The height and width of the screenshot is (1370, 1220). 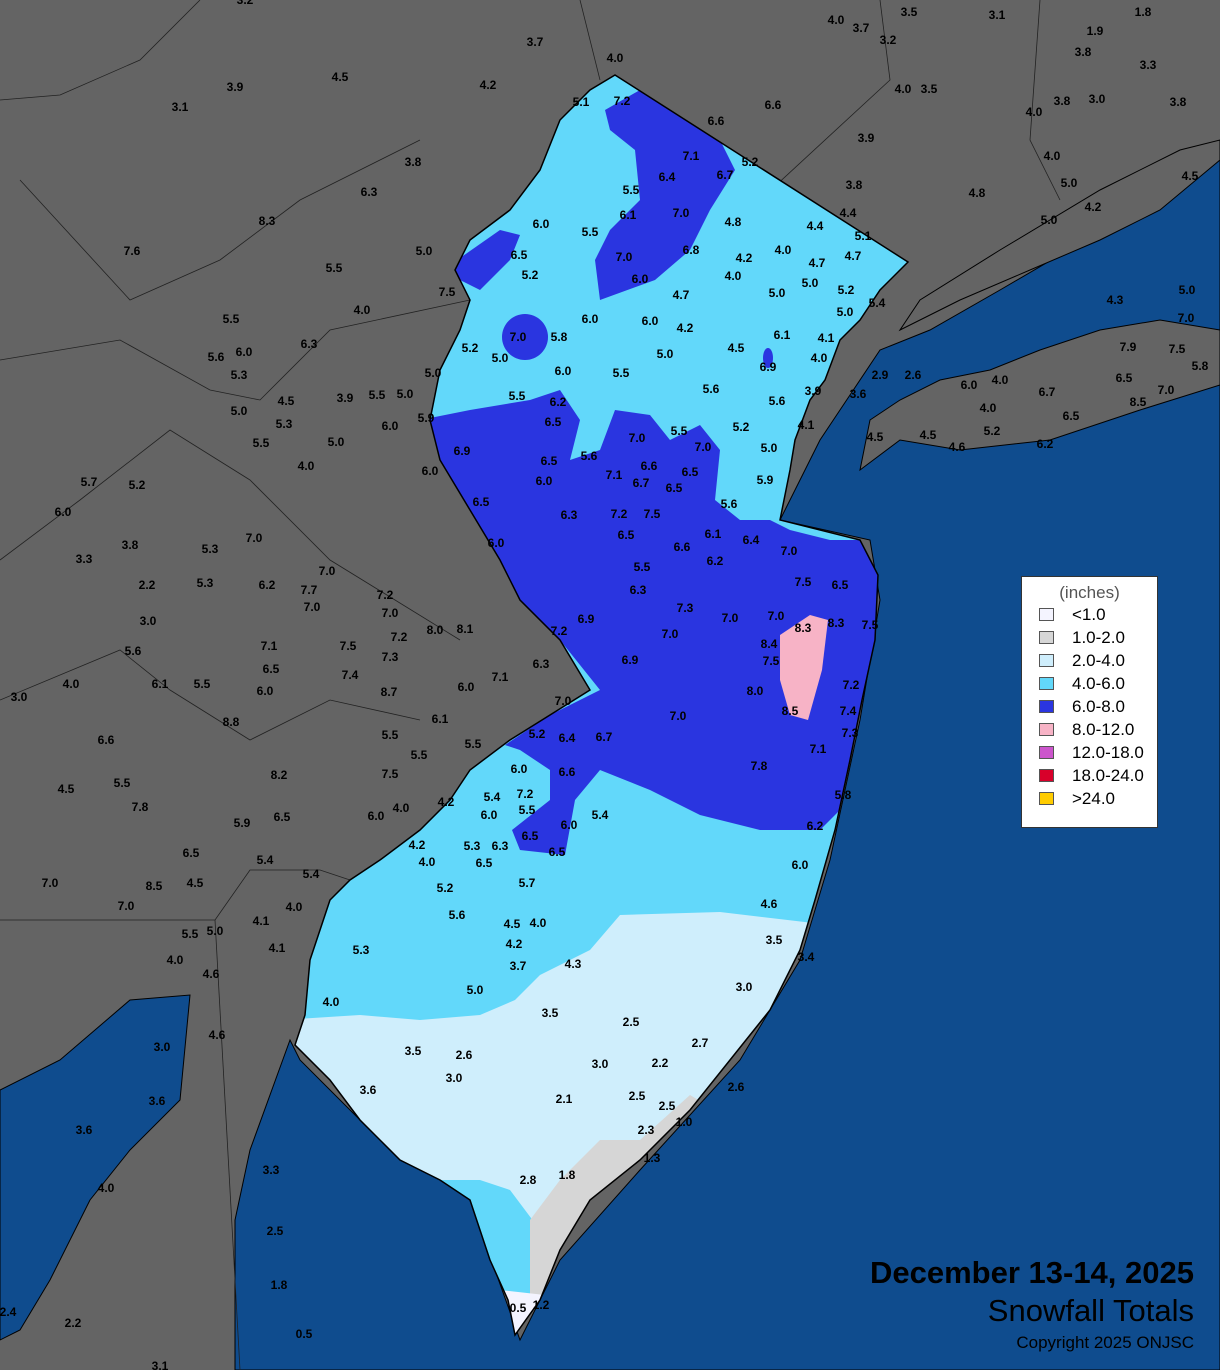 What do you see at coordinates (518, 1308) in the screenshot?
I see `station-value: 0.5` at bounding box center [518, 1308].